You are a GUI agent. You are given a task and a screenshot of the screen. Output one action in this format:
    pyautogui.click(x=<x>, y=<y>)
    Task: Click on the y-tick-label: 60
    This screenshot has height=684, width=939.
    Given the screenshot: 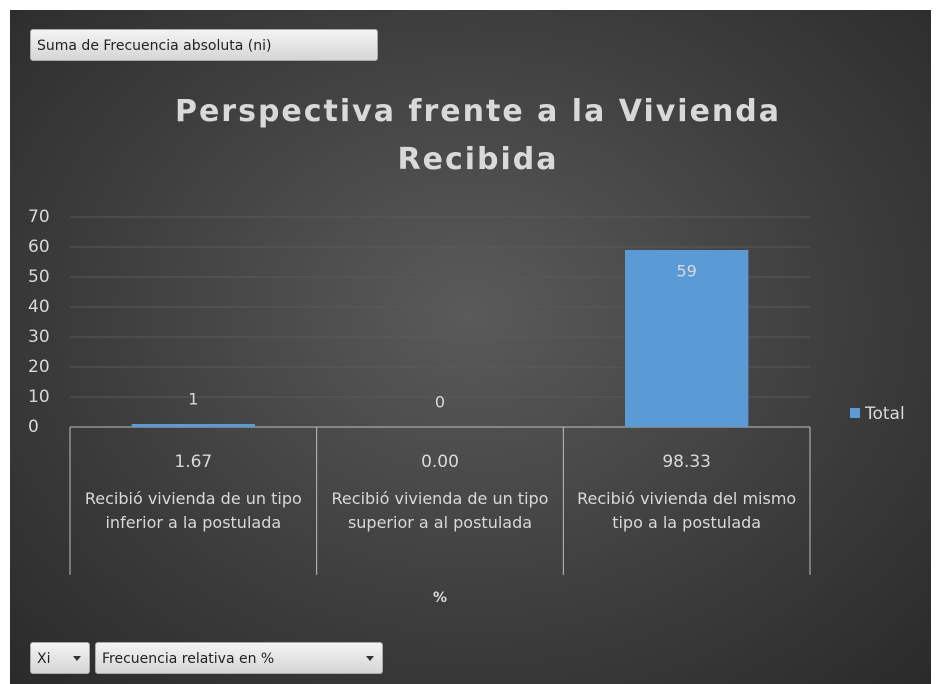 What is the action you would take?
    pyautogui.click(x=39, y=247)
    